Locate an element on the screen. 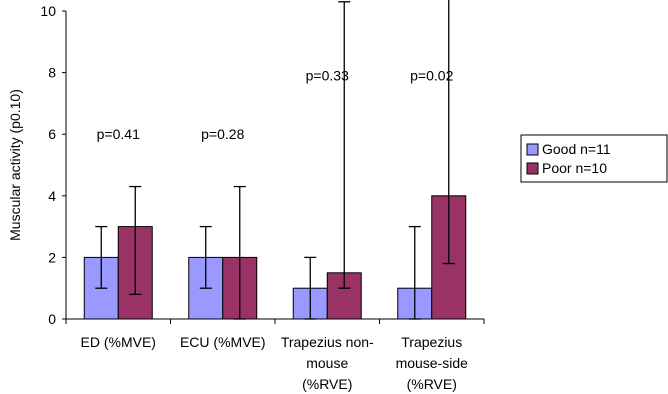 The height and width of the screenshot is (394, 668). category-label: Trapezius non-mouse (%RVE) is located at coordinates (327, 363).